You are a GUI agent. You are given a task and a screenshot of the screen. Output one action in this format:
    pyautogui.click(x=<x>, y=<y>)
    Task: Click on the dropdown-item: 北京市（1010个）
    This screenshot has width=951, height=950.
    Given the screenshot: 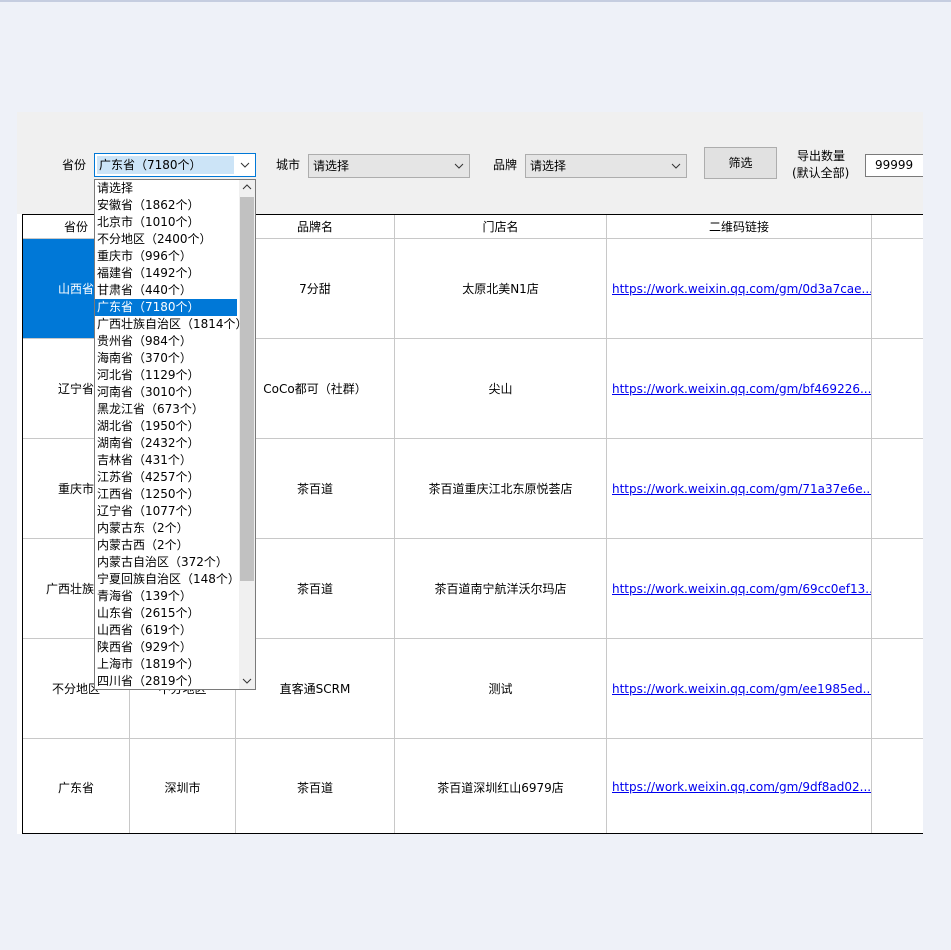 What is the action you would take?
    pyautogui.click(x=148, y=222)
    